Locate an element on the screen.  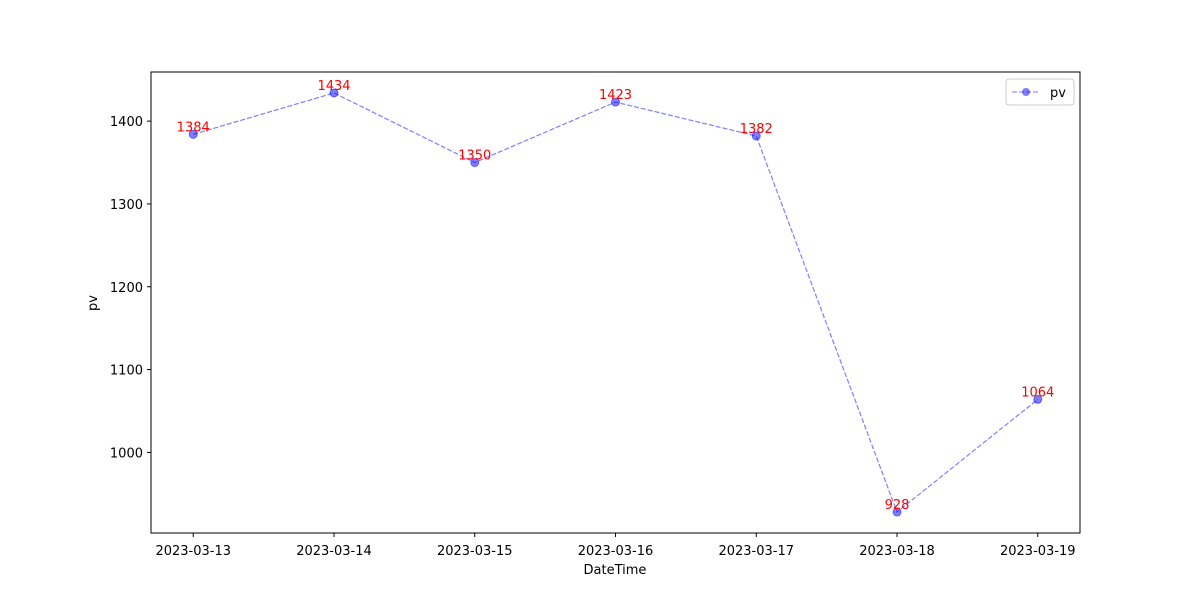
x-axis-label: DateTime is located at coordinates (615, 570).